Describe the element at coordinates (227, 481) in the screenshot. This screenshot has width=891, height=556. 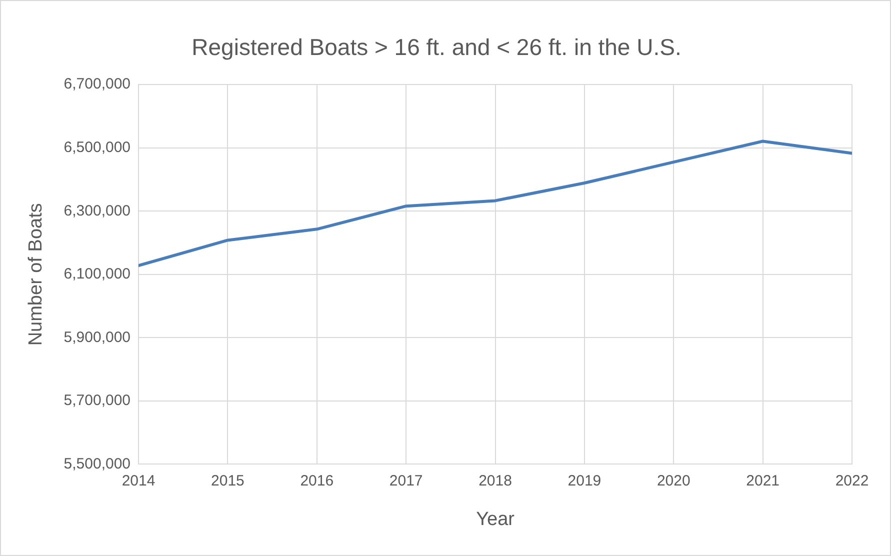
I see `x-tick-label: 2015` at that location.